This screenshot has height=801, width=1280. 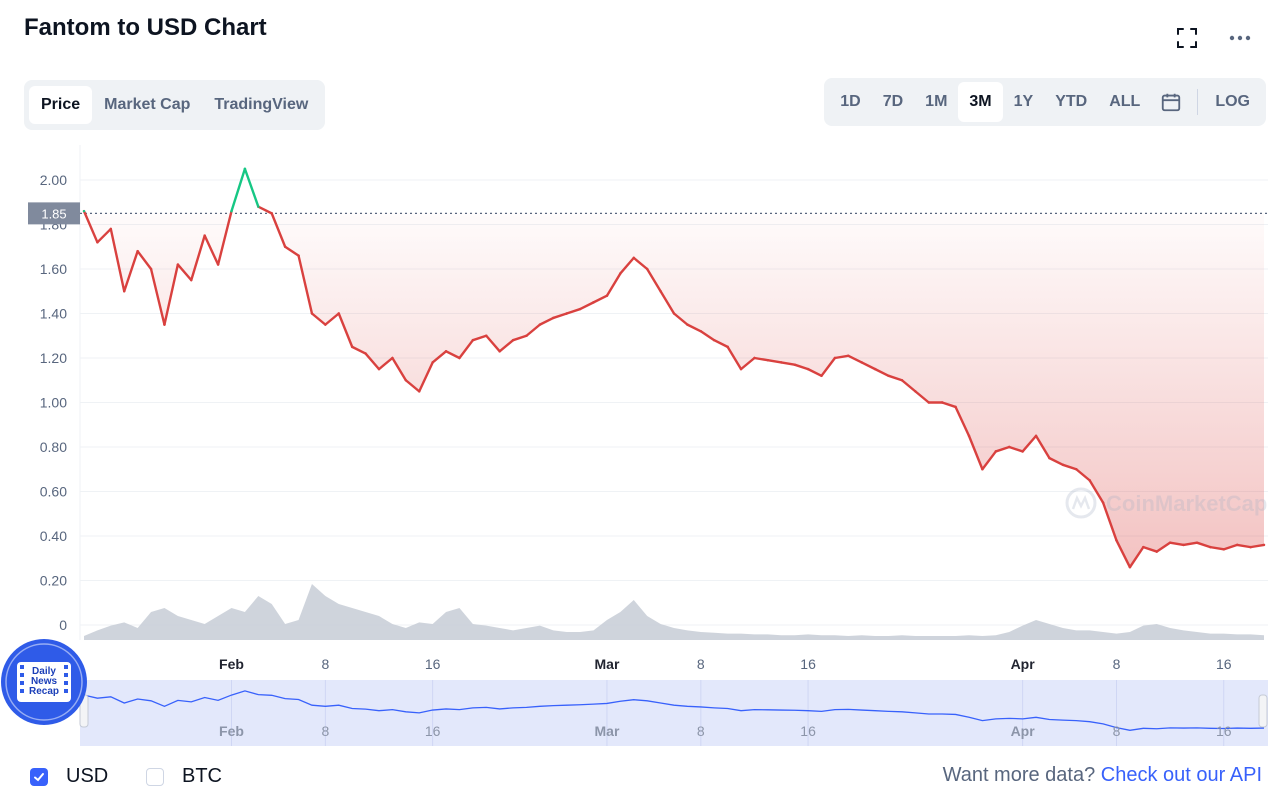 I want to click on tab-market-cap: Market Cap, so click(x=147, y=104).